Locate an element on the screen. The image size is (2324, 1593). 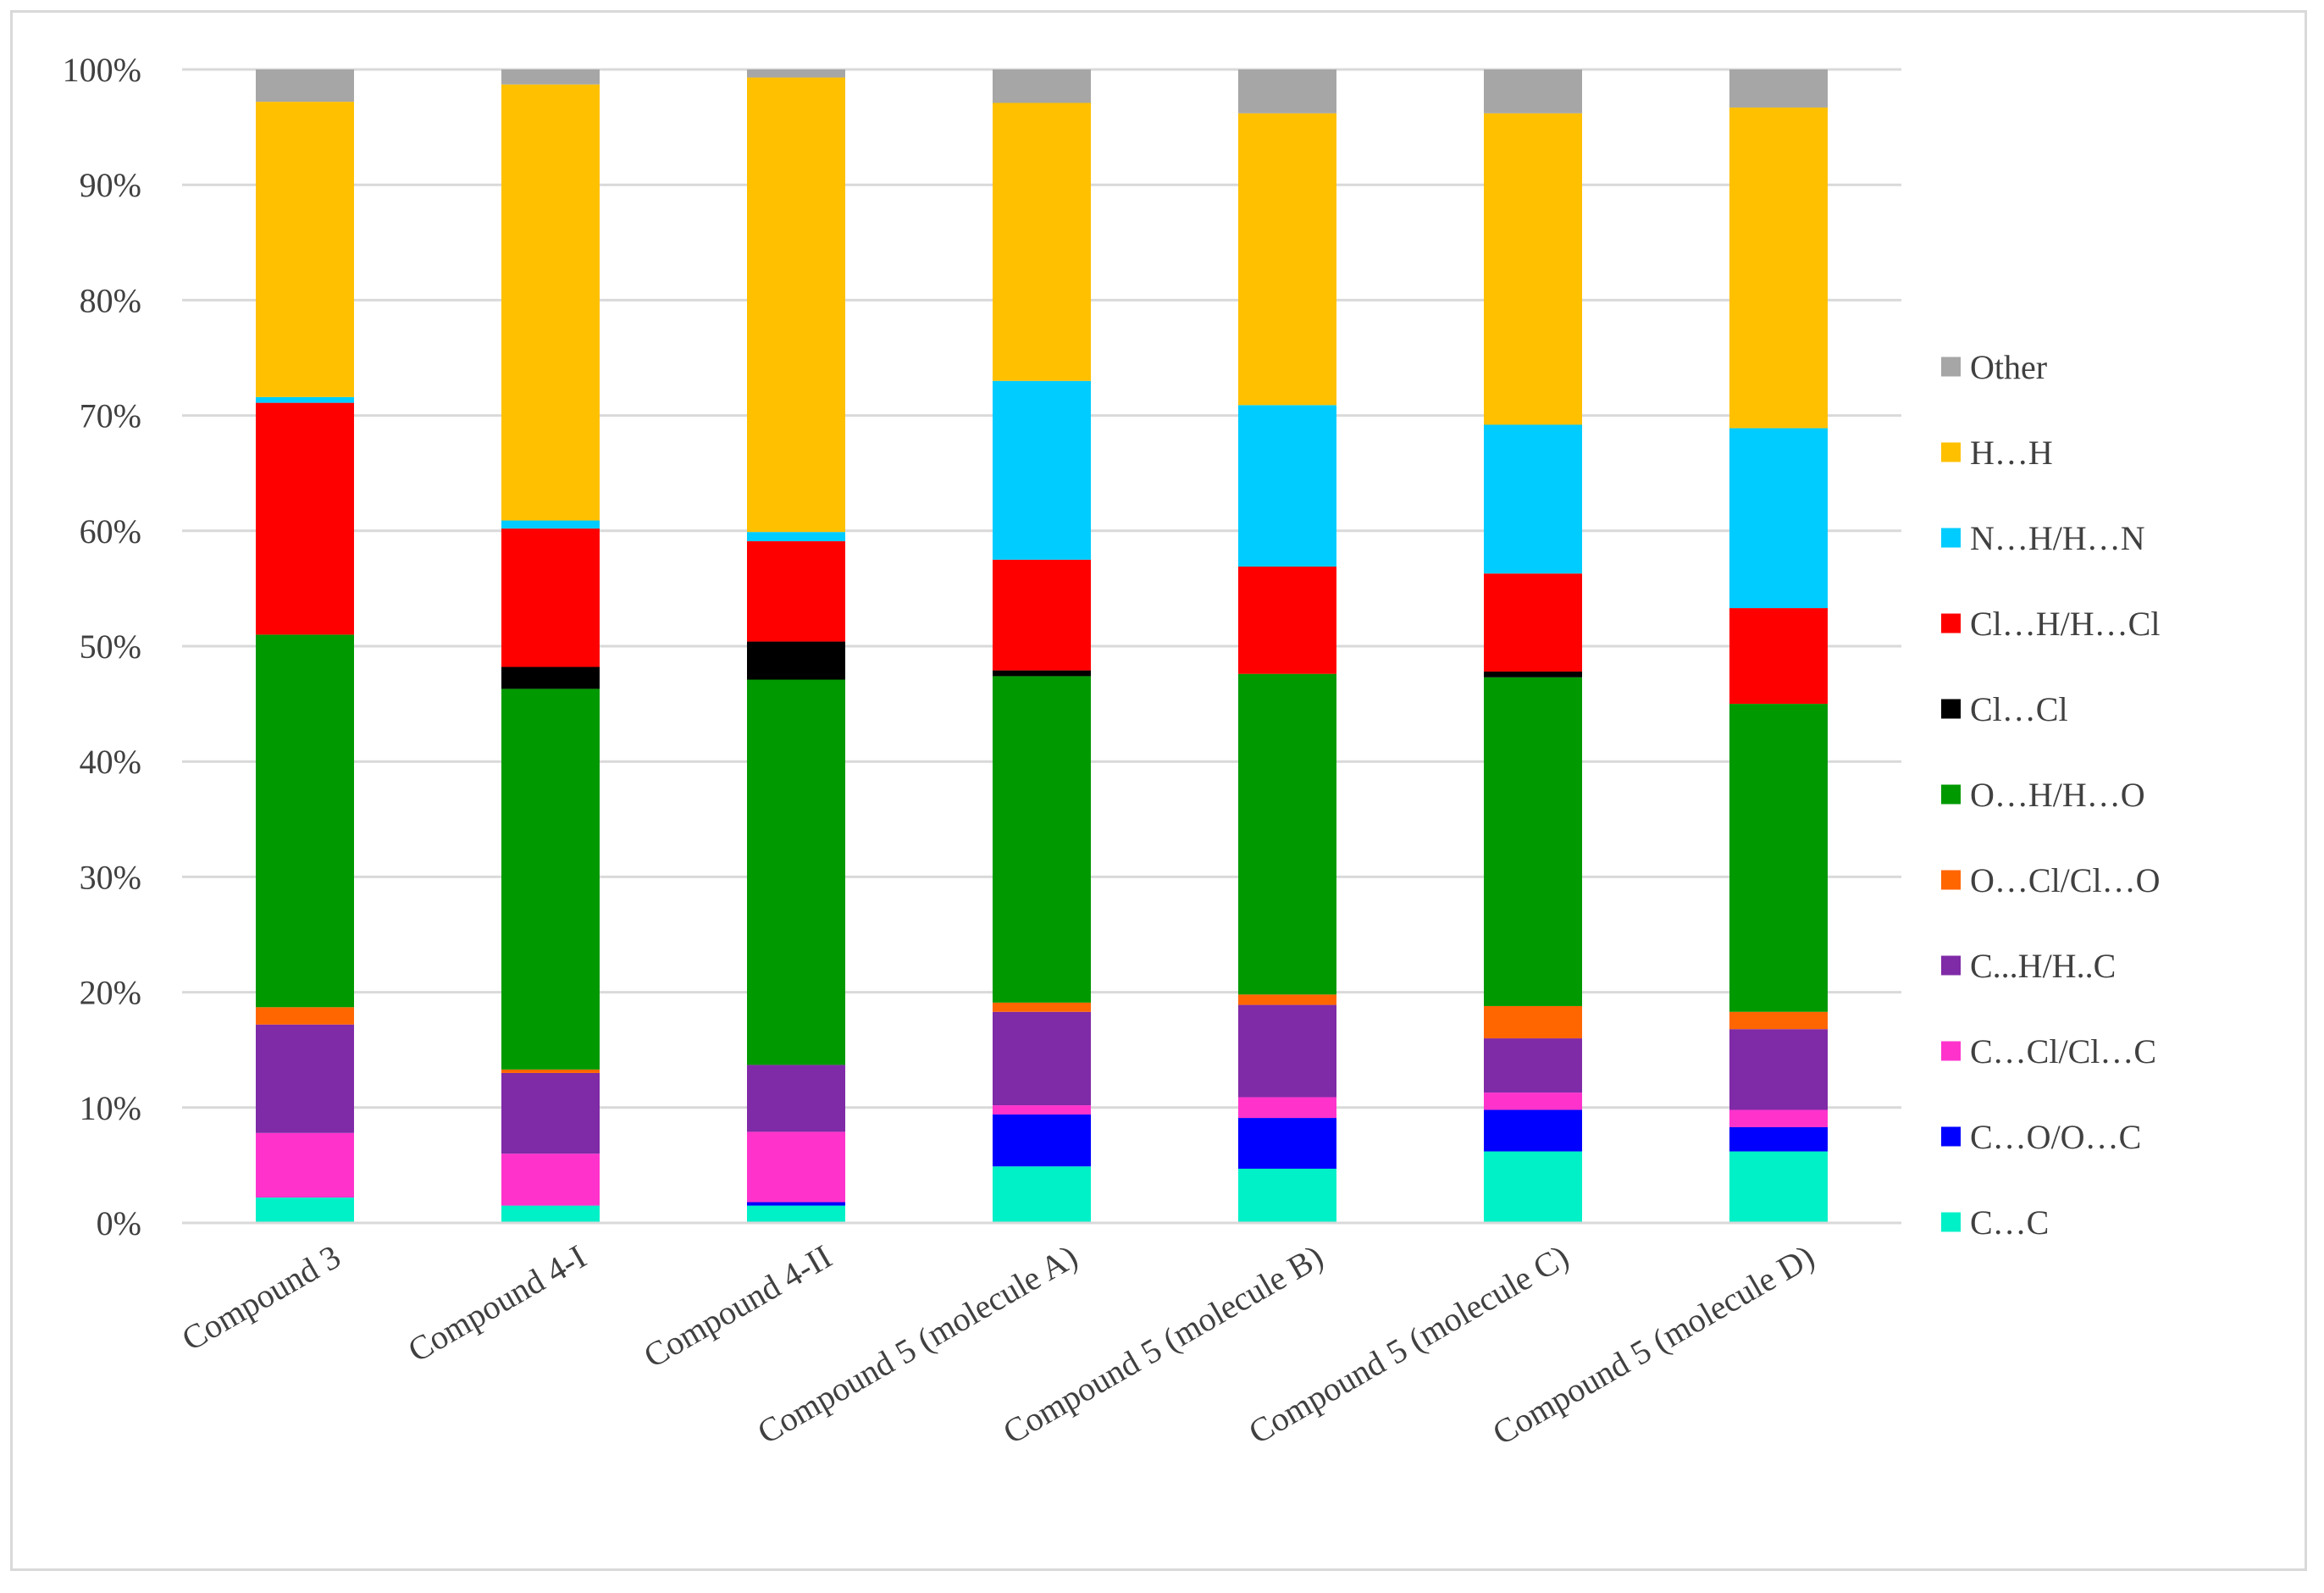
y-tick-label: 20% is located at coordinates (111, 993).